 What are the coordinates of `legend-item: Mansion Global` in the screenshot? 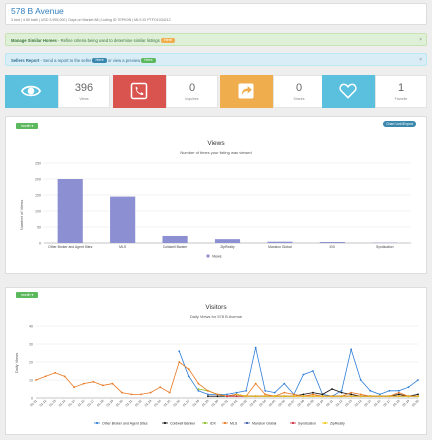 It's located at (264, 423).